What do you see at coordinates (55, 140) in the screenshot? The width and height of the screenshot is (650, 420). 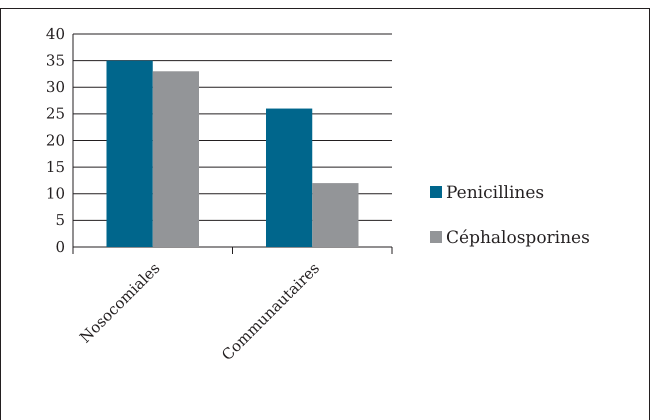 I see `y-tick-label: 20` at bounding box center [55, 140].